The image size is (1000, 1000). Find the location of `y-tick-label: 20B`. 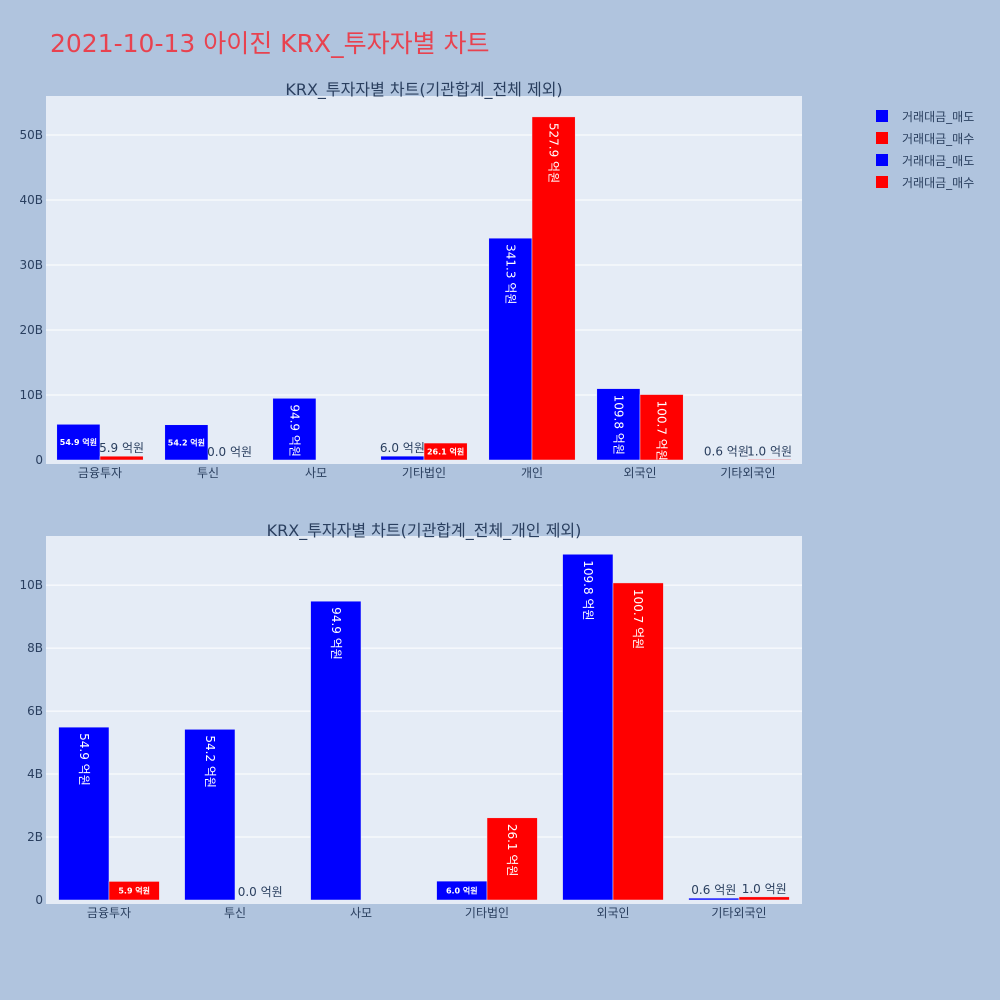

y-tick-label: 20B is located at coordinates (31, 330).